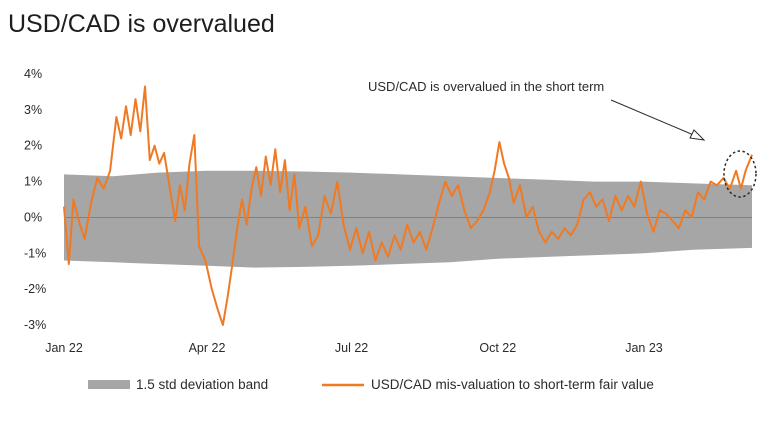 The width and height of the screenshot is (760, 427). I want to click on y-tick-label: 2%, so click(33, 146).